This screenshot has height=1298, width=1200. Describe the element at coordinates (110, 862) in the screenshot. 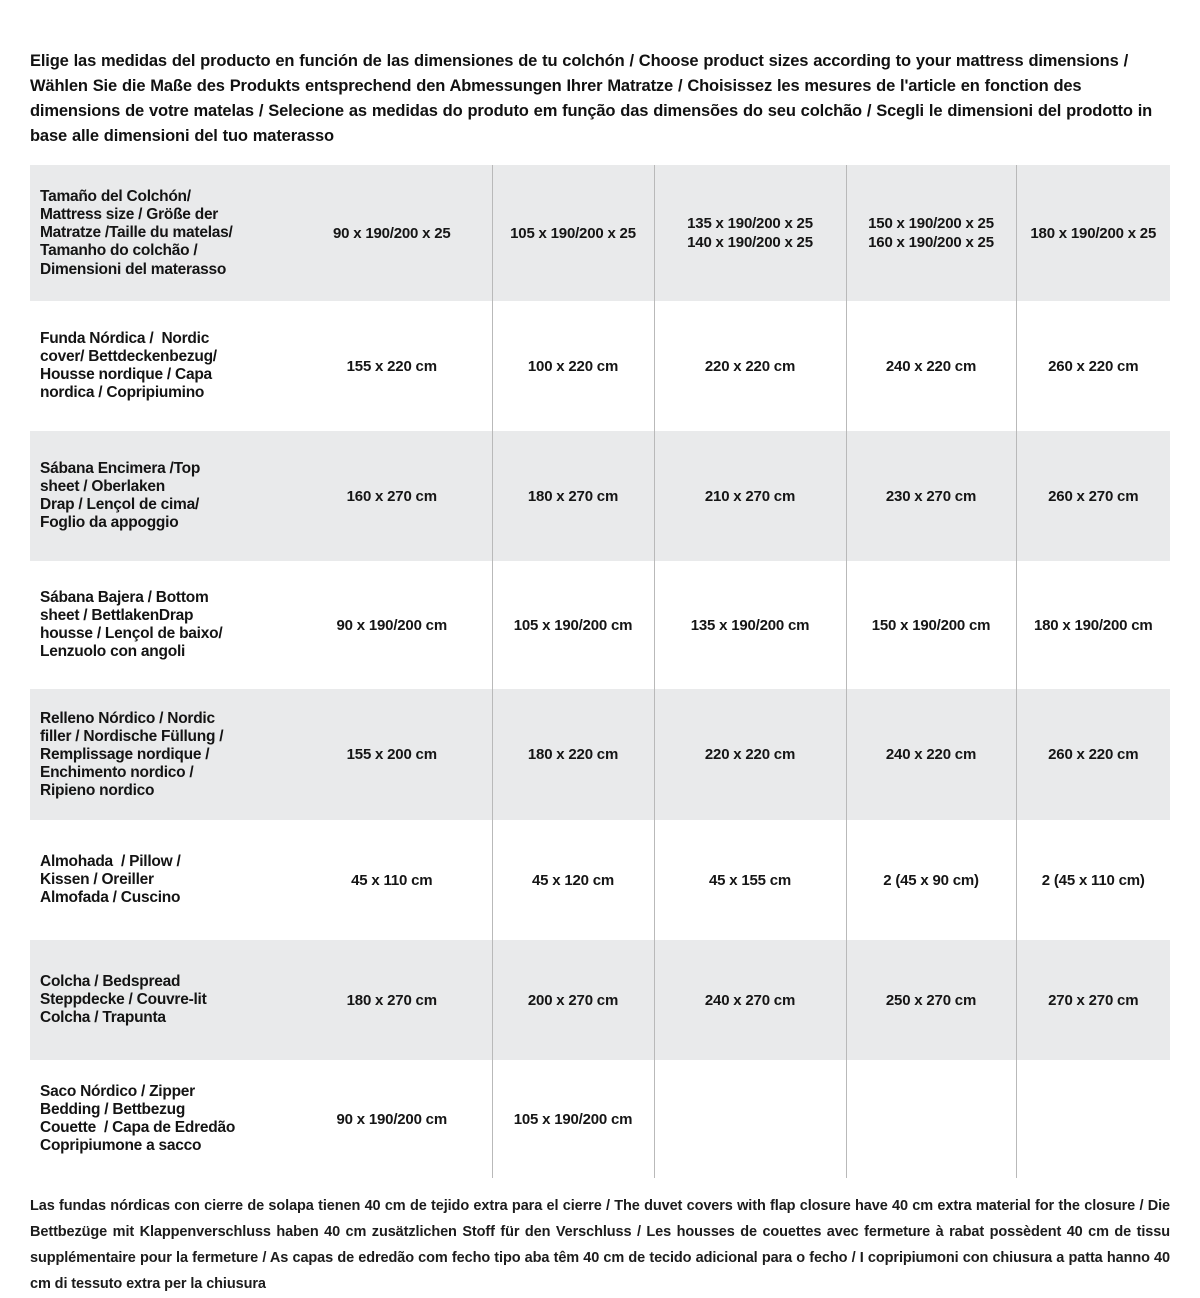

I see `label-line: Almohada / Pillow /` at that location.